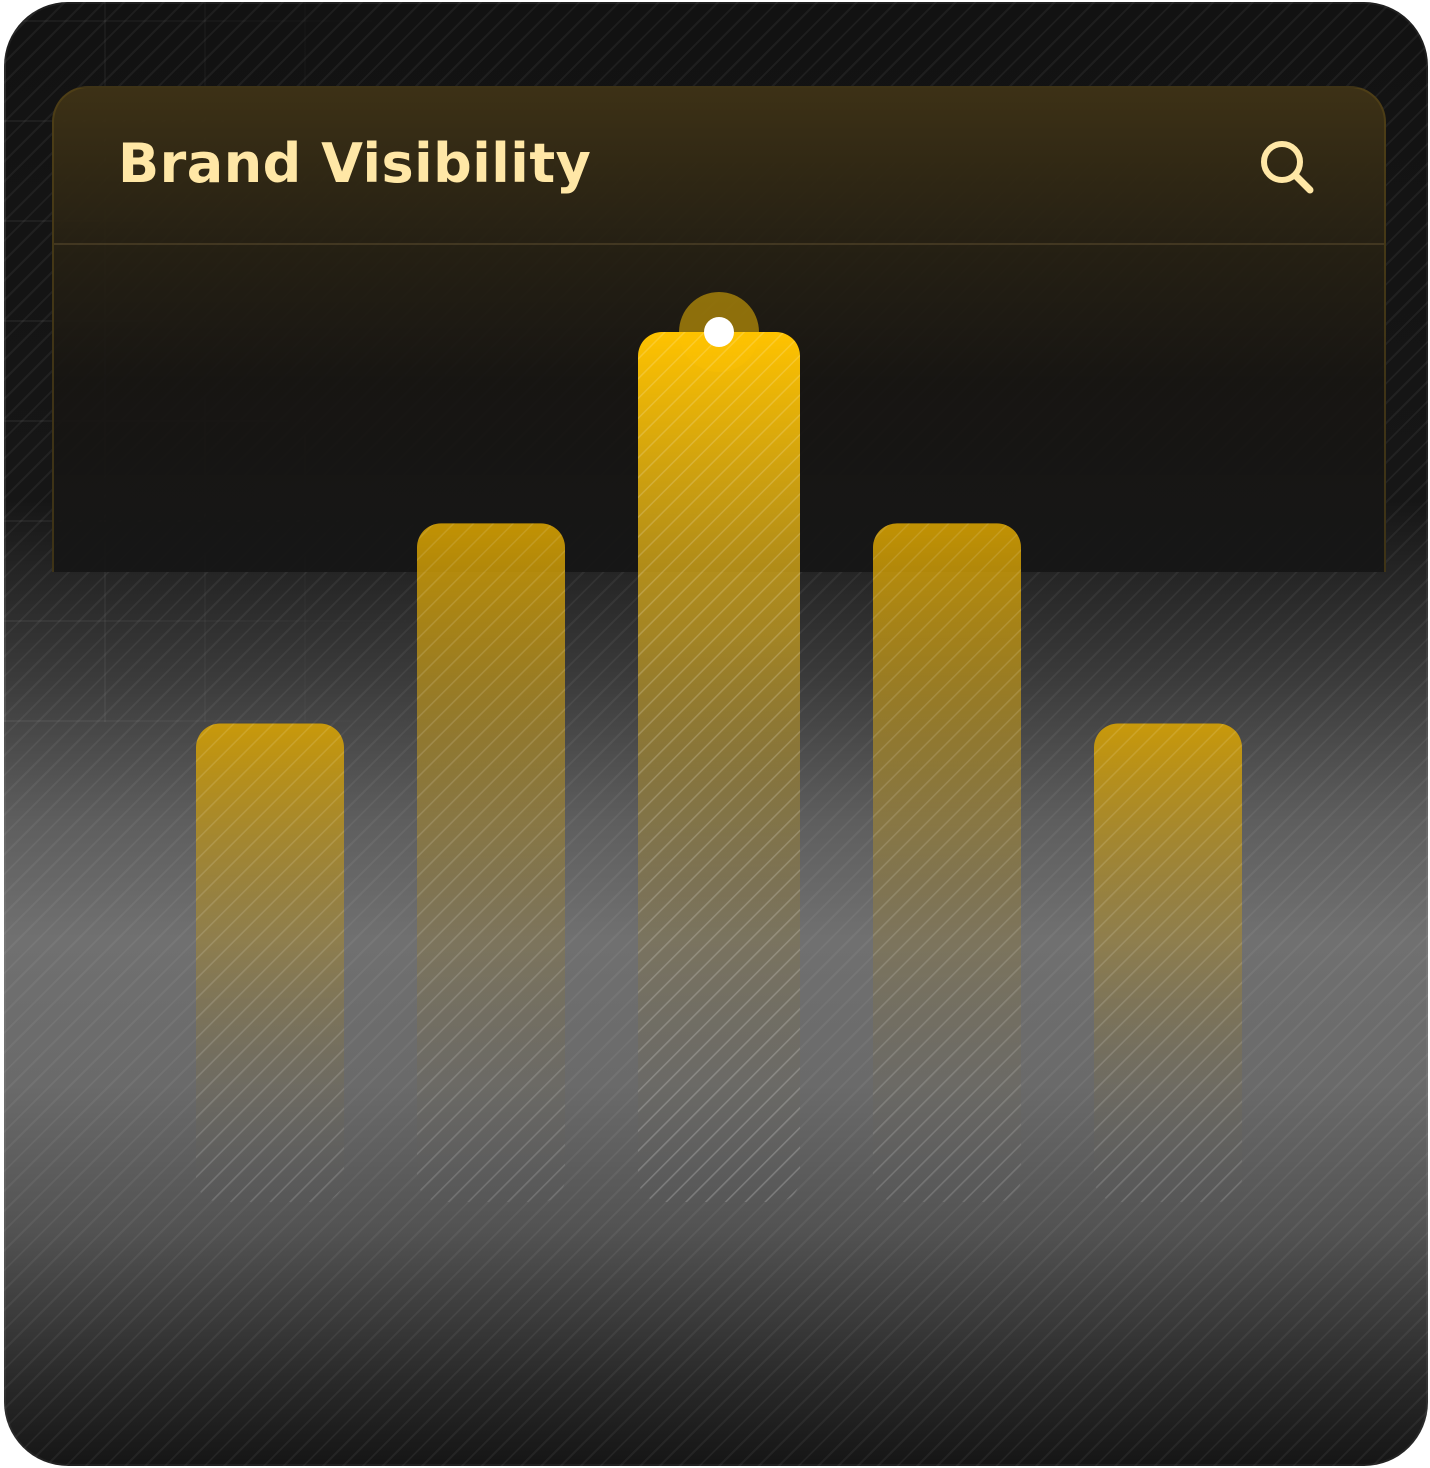 The height and width of the screenshot is (1468, 1430). What do you see at coordinates (1168, 962) in the screenshot?
I see `bar-5-hatch` at bounding box center [1168, 962].